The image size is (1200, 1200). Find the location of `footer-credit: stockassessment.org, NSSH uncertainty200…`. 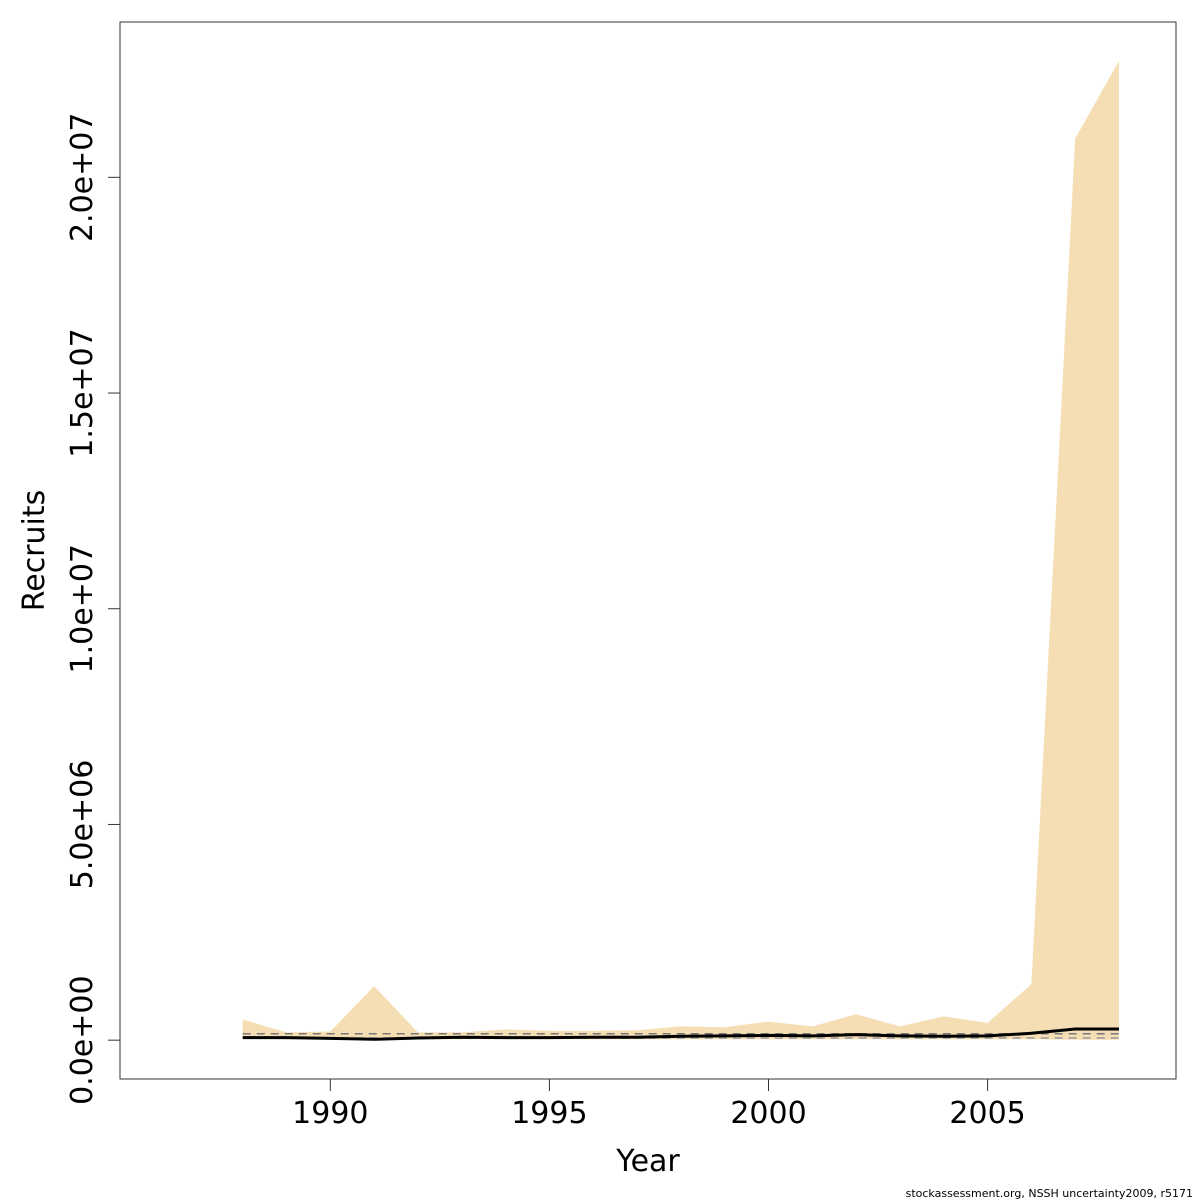

footer-credit: stockassessment.org, NSSH uncertainty200… is located at coordinates (1049, 1193).